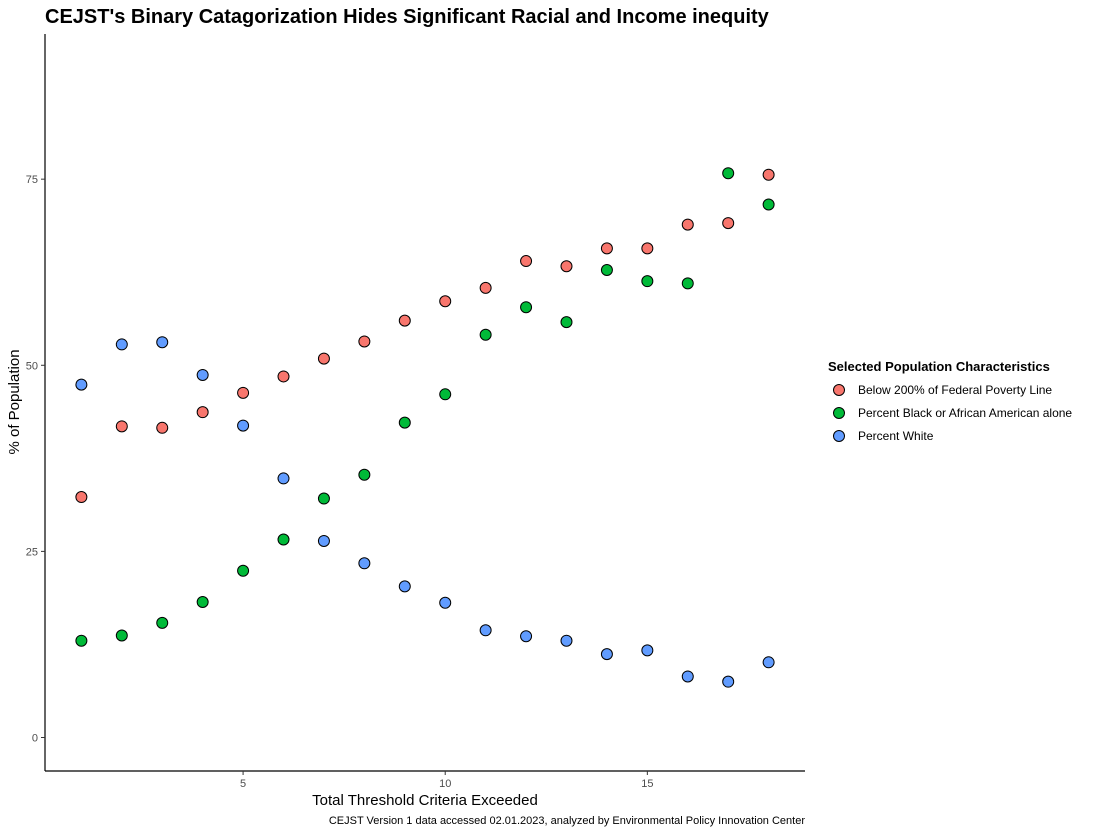 Image resolution: width=1112 pixels, height=833 pixels. Describe the element at coordinates (445, 784) in the screenshot. I see `x-tick-label: 10` at that location.